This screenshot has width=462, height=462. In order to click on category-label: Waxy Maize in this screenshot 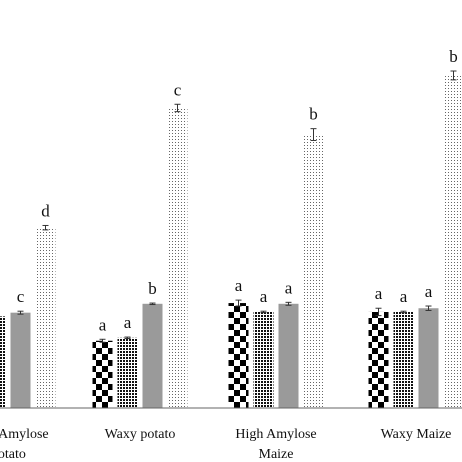, I will do `click(416, 434)`.